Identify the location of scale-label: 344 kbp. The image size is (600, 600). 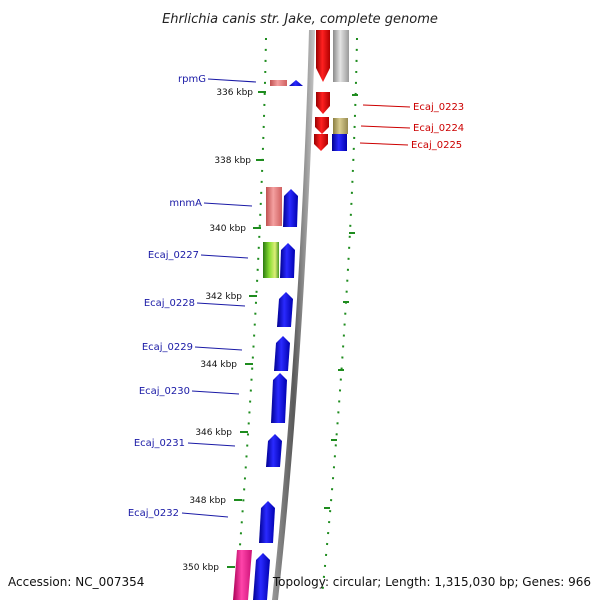
(218, 365).